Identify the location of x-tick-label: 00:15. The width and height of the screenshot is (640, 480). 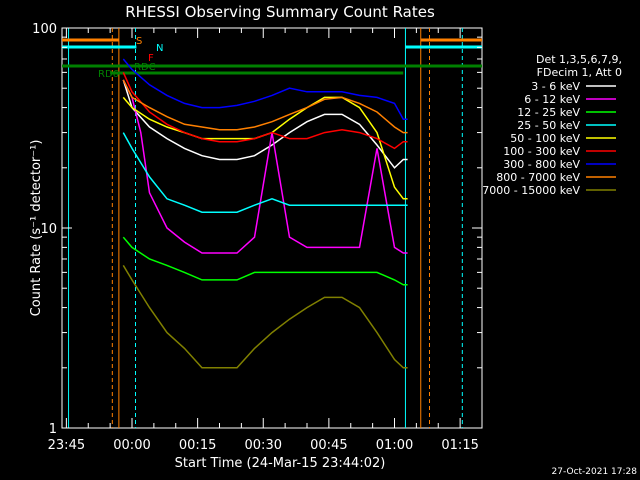
(197, 445).